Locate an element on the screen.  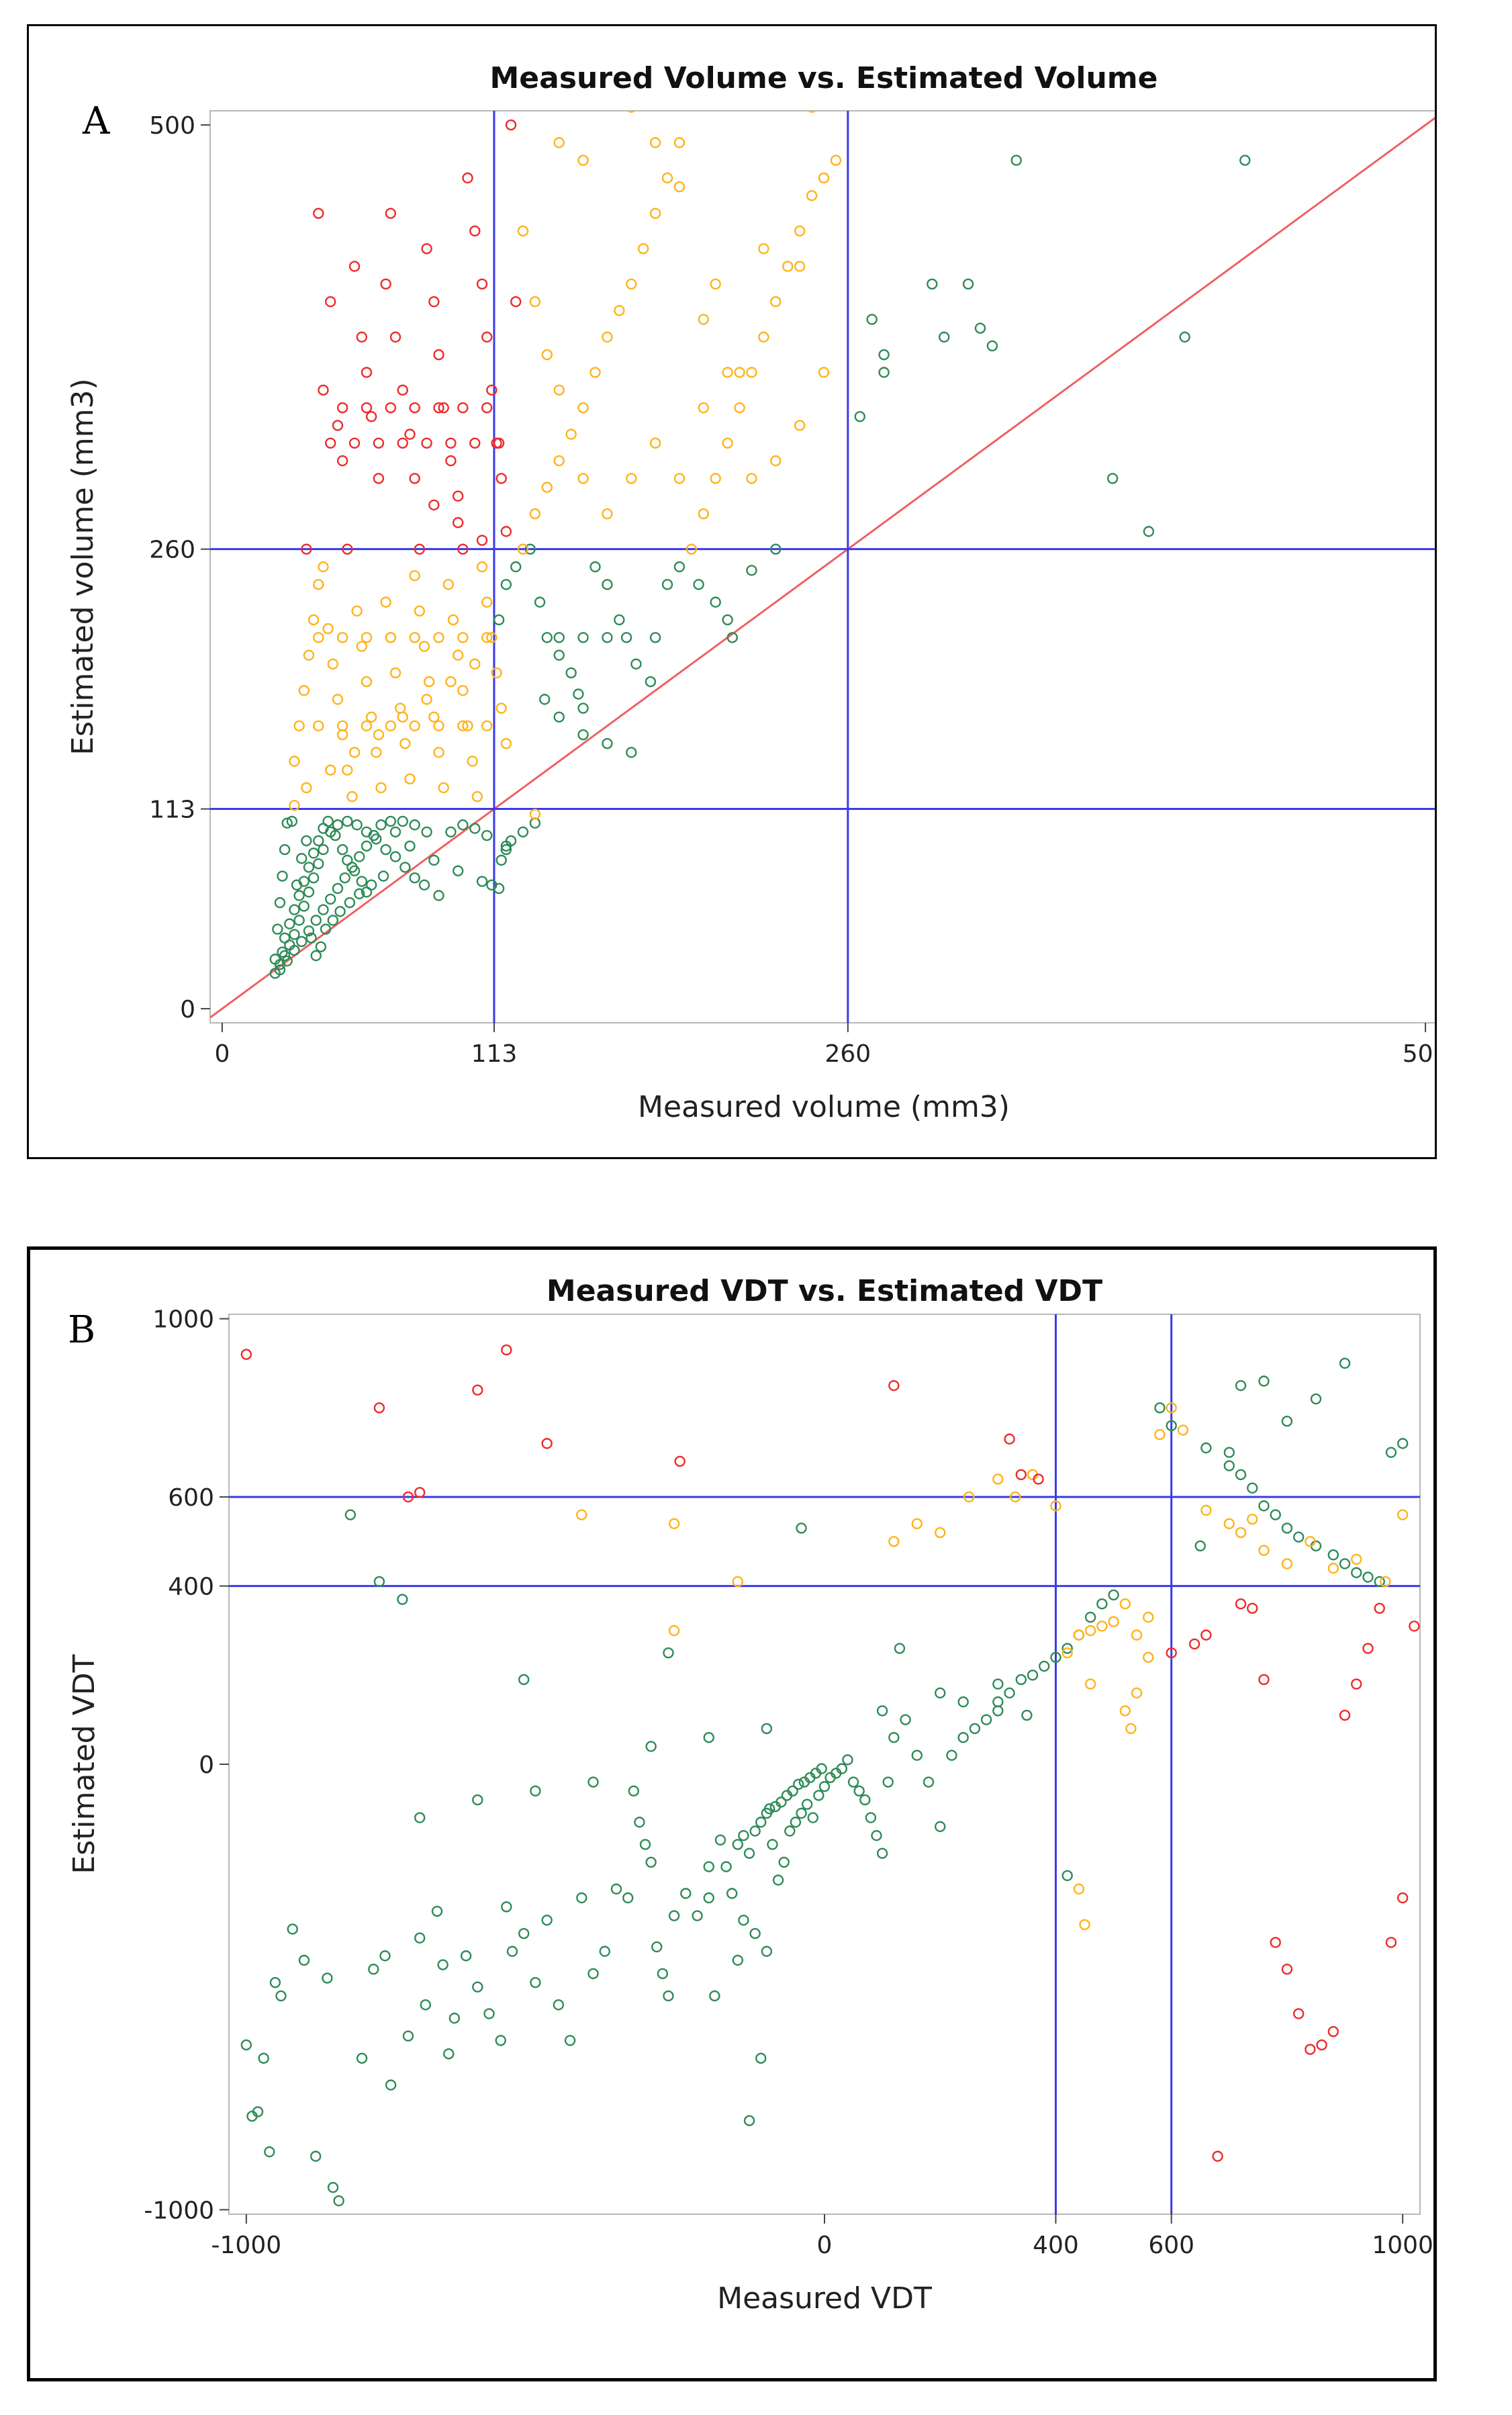
x-tick-label: 260 is located at coordinates (847, 1054).